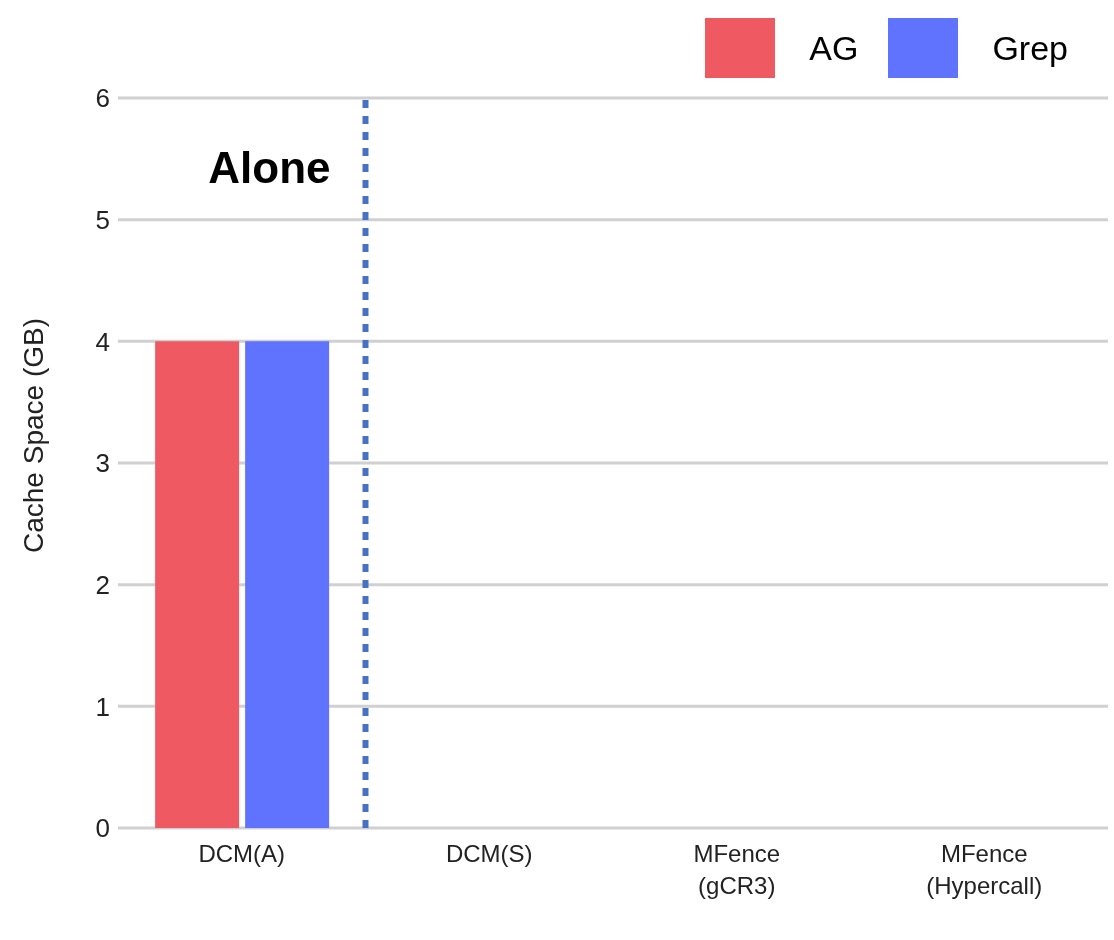  I want to click on x-tick-label: DCM(S), so click(489, 853).